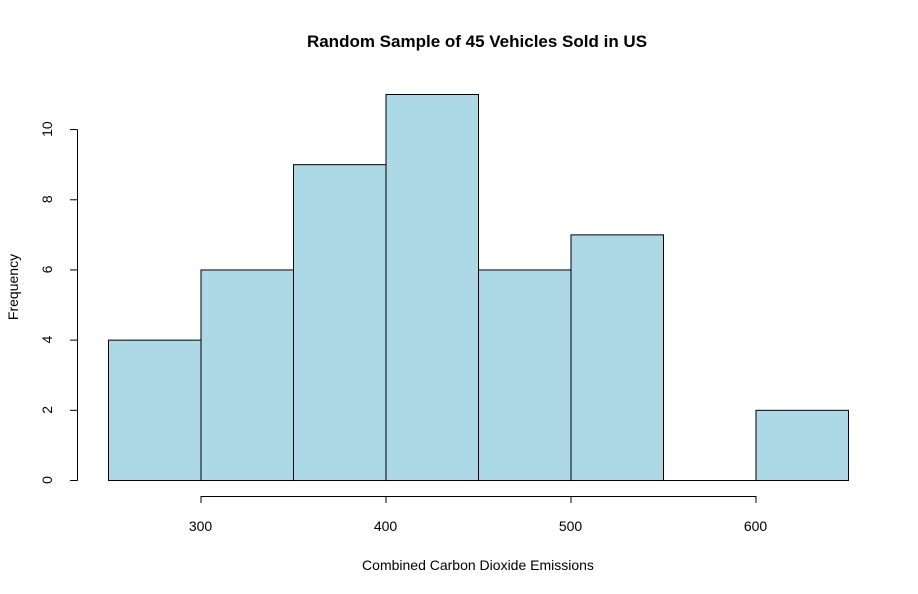 This screenshot has height=594, width=918. What do you see at coordinates (47, 129) in the screenshot?
I see `y-tick-label-10: 10` at bounding box center [47, 129].